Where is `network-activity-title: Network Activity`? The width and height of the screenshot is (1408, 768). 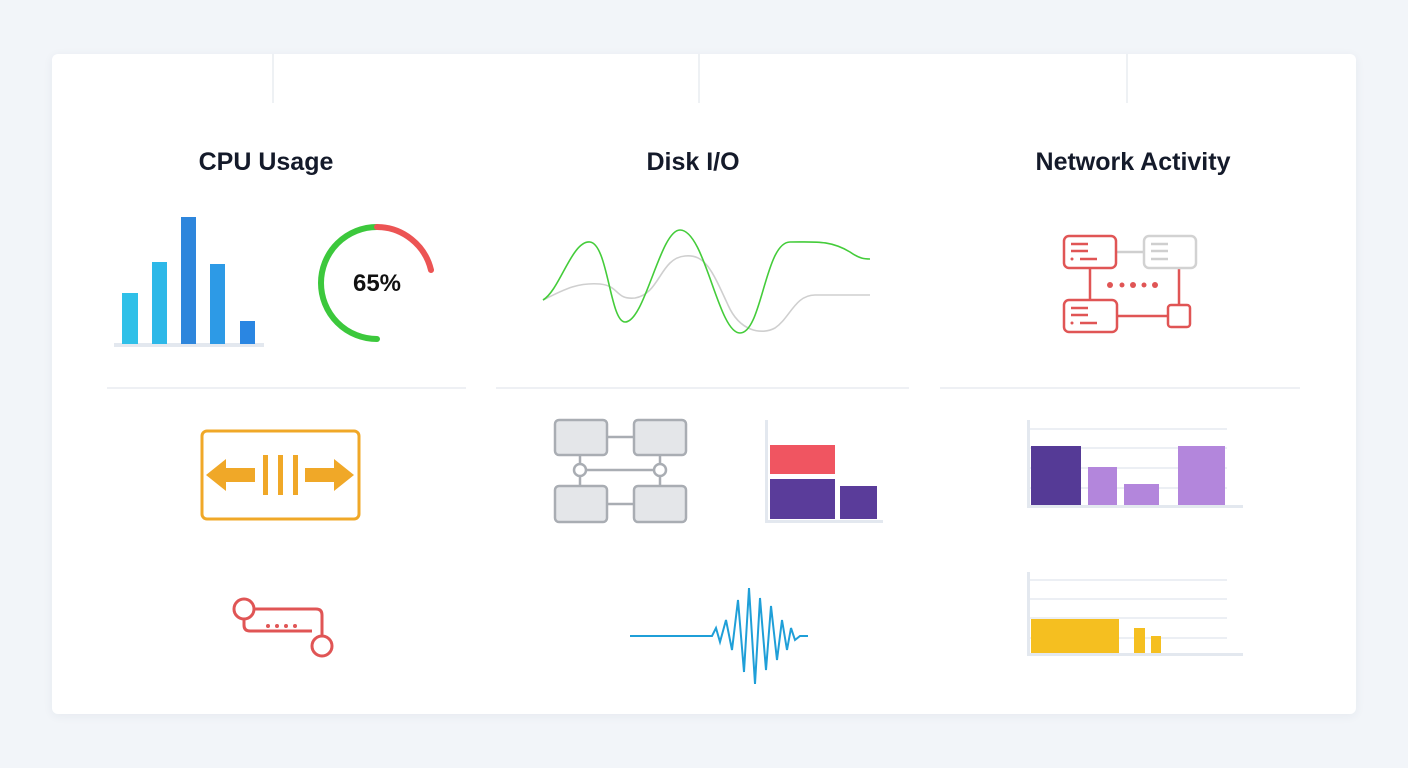 network-activity-title: Network Activity is located at coordinates (1133, 162).